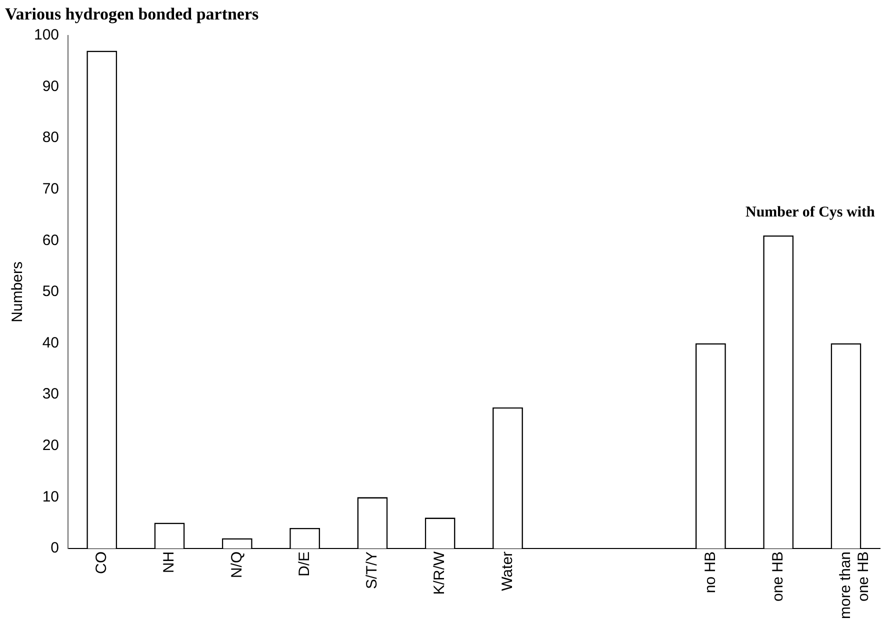 The width and height of the screenshot is (885, 627). What do you see at coordinates (854, 585) in the screenshot?
I see `x-tick-label: more than one HB` at bounding box center [854, 585].